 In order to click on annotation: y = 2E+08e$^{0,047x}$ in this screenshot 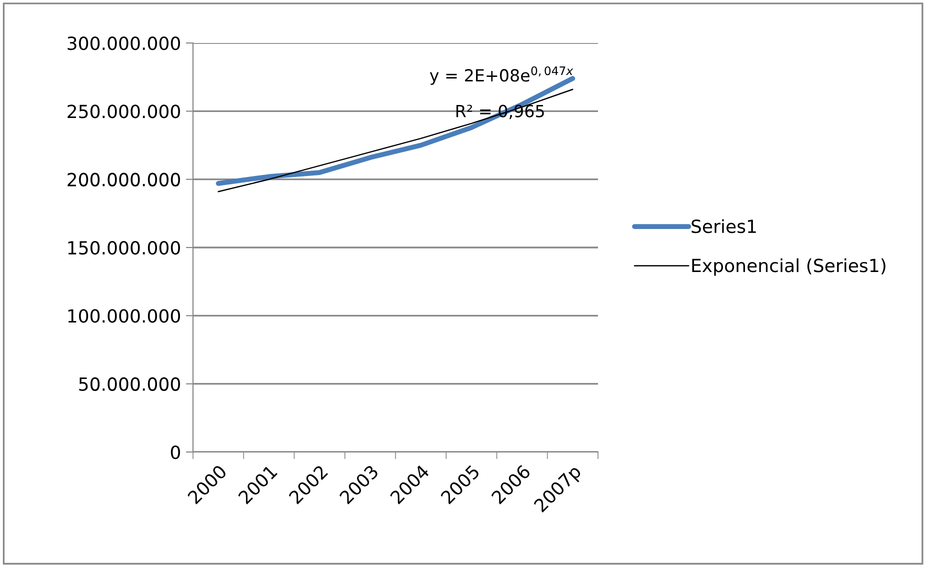, I will do `click(502, 75)`.